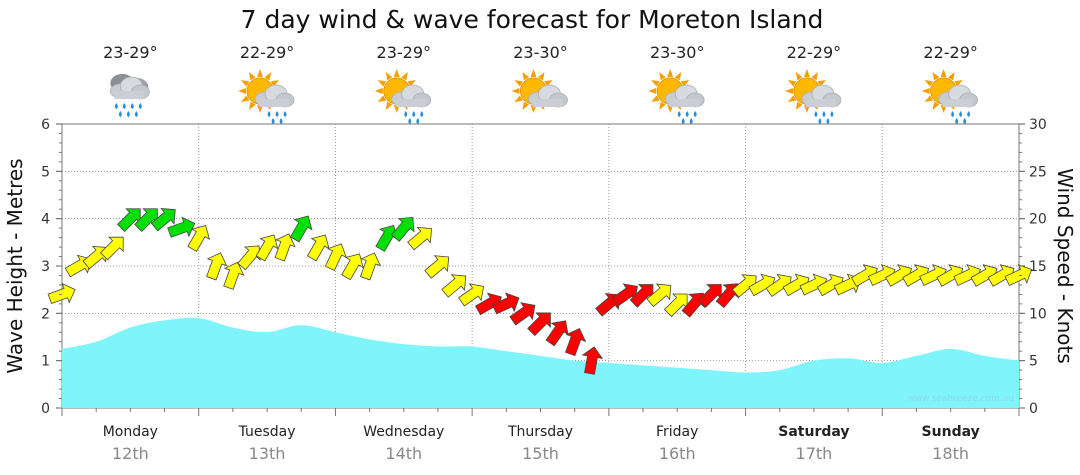 The width and height of the screenshot is (1080, 475). What do you see at coordinates (51, 267) in the screenshot?
I see `left-axis-ticks: 0 1 2 3 4 5 6` at bounding box center [51, 267].